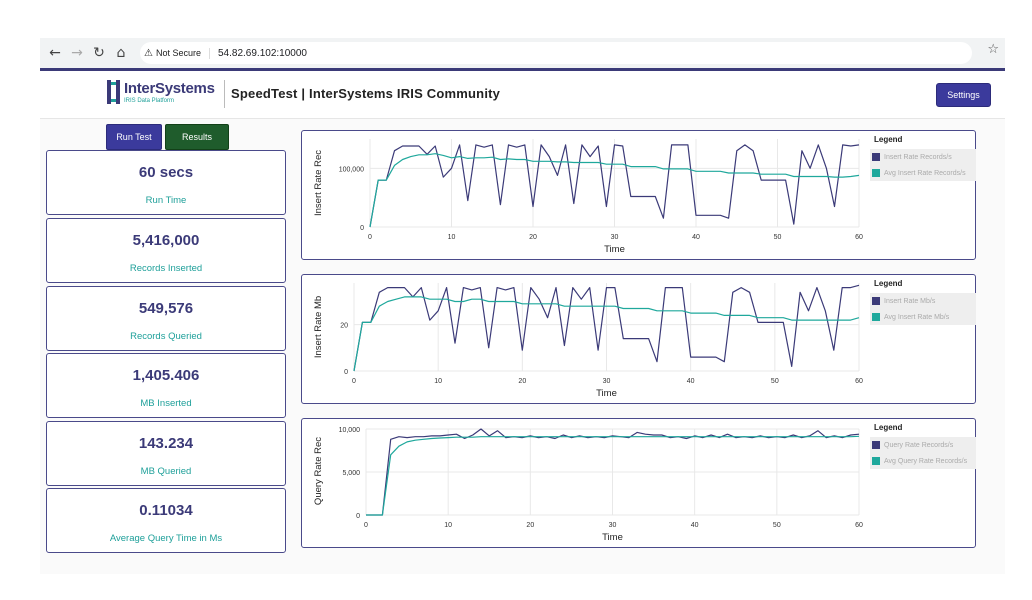 This screenshot has width=1032, height=600. I want to click on legend-item: Insert Rate Mb/s, so click(923, 301).